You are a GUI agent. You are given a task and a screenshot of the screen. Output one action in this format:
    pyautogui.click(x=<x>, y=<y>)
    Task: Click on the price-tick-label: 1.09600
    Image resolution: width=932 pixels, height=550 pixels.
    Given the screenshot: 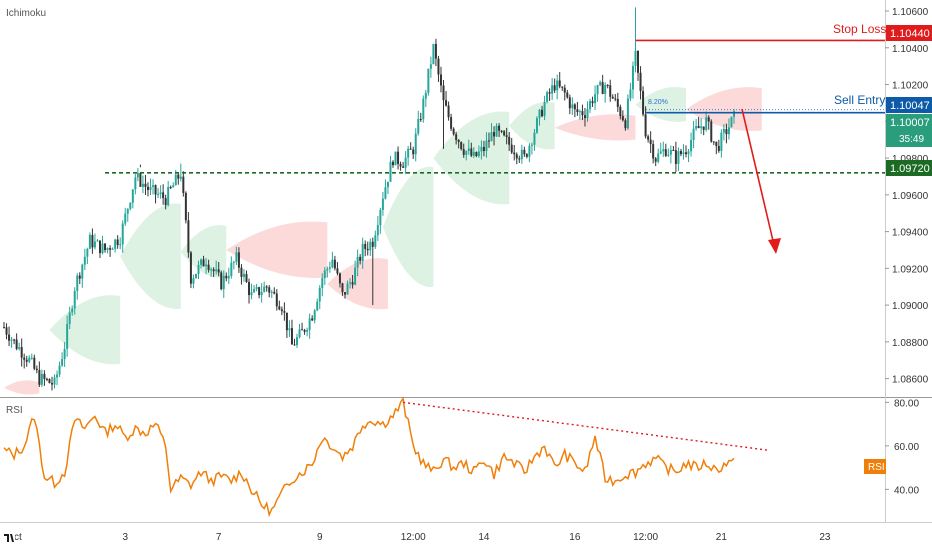 What is the action you would take?
    pyautogui.click(x=910, y=196)
    